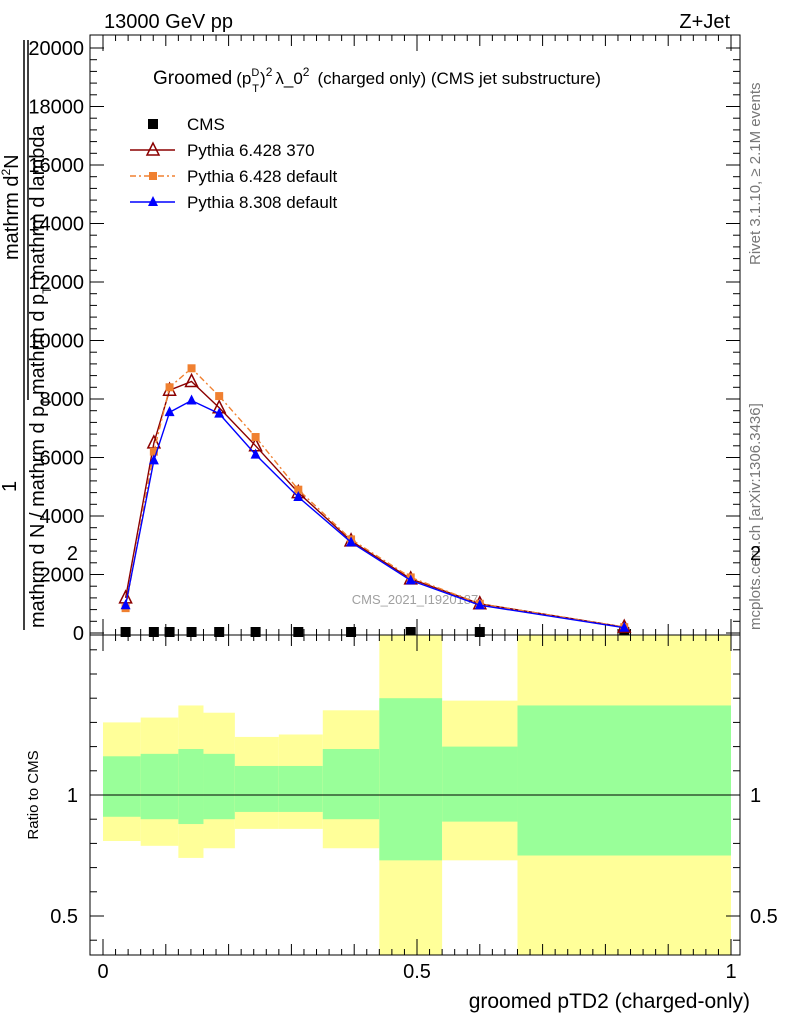 Image resolution: width=786 pixels, height=1024 pixels. What do you see at coordinates (168, 22) in the screenshot?
I see `header-left: 13000 GeV pp` at bounding box center [168, 22].